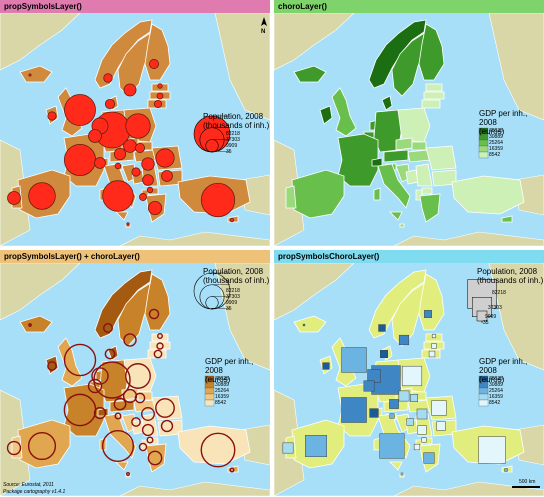  Describe the element at coordinates (344, 112) in the screenshot. I see `country-uk` at that location.